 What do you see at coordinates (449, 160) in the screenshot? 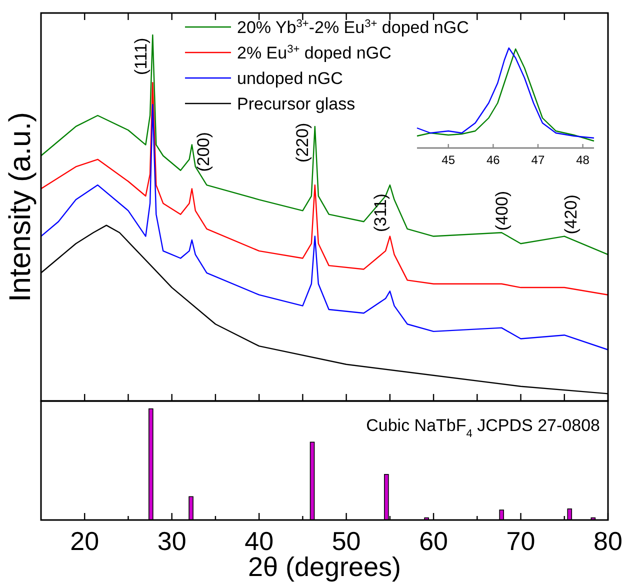
I see `x-tick-label: 45` at bounding box center [449, 160].